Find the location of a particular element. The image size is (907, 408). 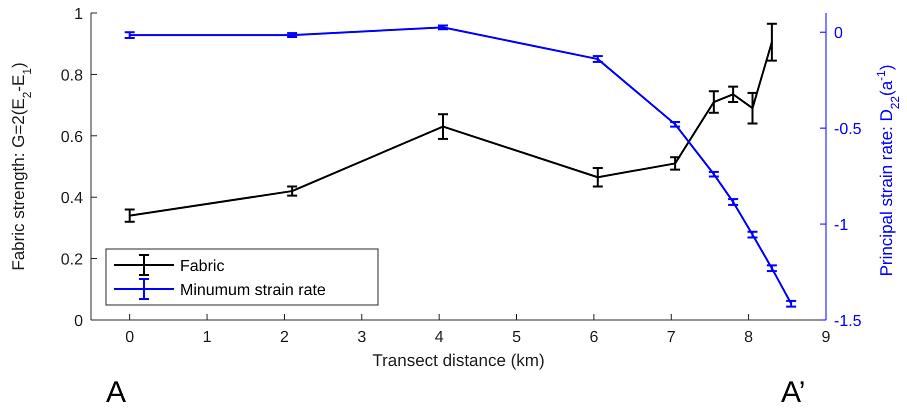

text: A is located at coordinates (116, 392).